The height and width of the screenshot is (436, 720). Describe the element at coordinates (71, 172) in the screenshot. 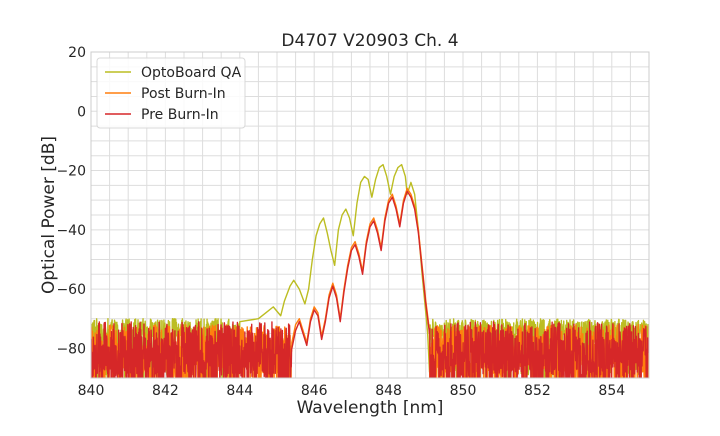

I see `y-tick-label: −20` at that location.